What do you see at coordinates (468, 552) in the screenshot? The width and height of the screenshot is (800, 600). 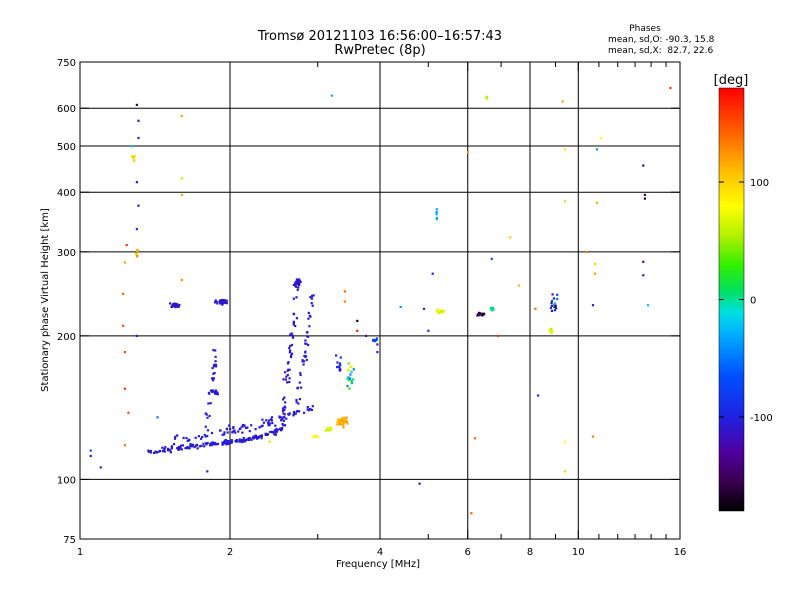 I see `x-tick-label: 6` at bounding box center [468, 552].